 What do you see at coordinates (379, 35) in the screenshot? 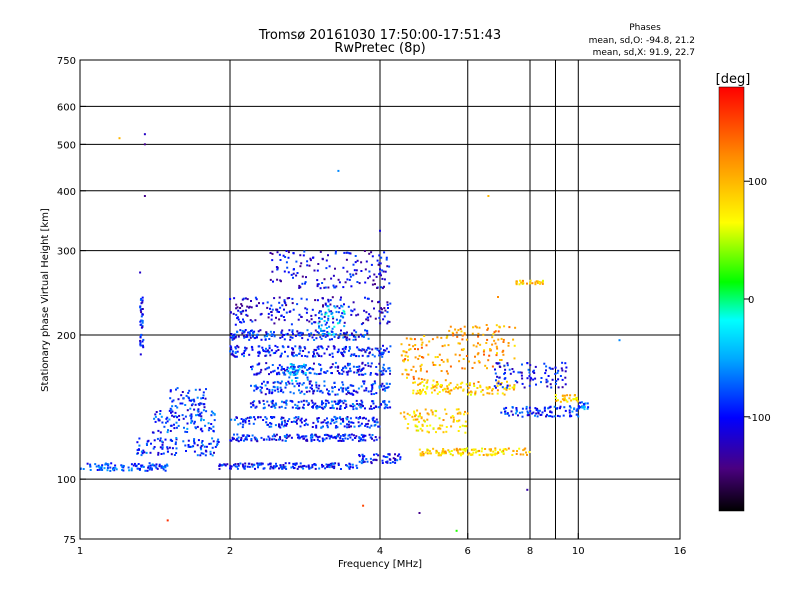
I see `chart-title: Tromsø 20161030 17:50:00-17:51:43` at bounding box center [379, 35].